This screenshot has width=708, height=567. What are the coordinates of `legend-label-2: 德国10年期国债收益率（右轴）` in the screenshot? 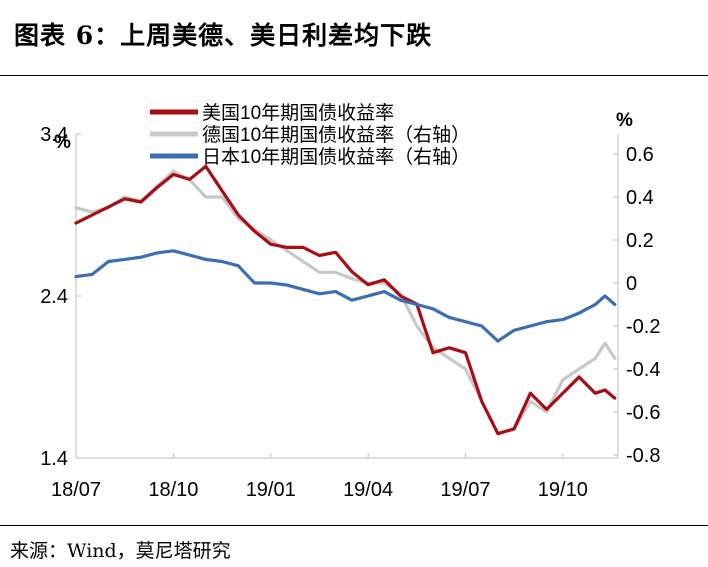 It's located at (336, 135).